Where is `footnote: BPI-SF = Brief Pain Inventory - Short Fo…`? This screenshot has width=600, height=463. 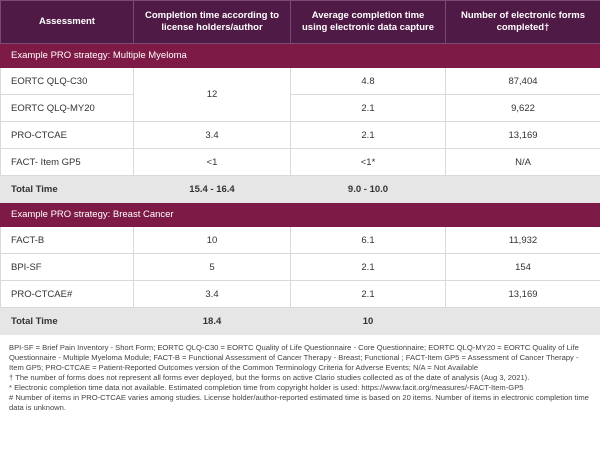 footnote: BPI-SF = Brief Pain Inventory - Short Fo… is located at coordinates (294, 357).